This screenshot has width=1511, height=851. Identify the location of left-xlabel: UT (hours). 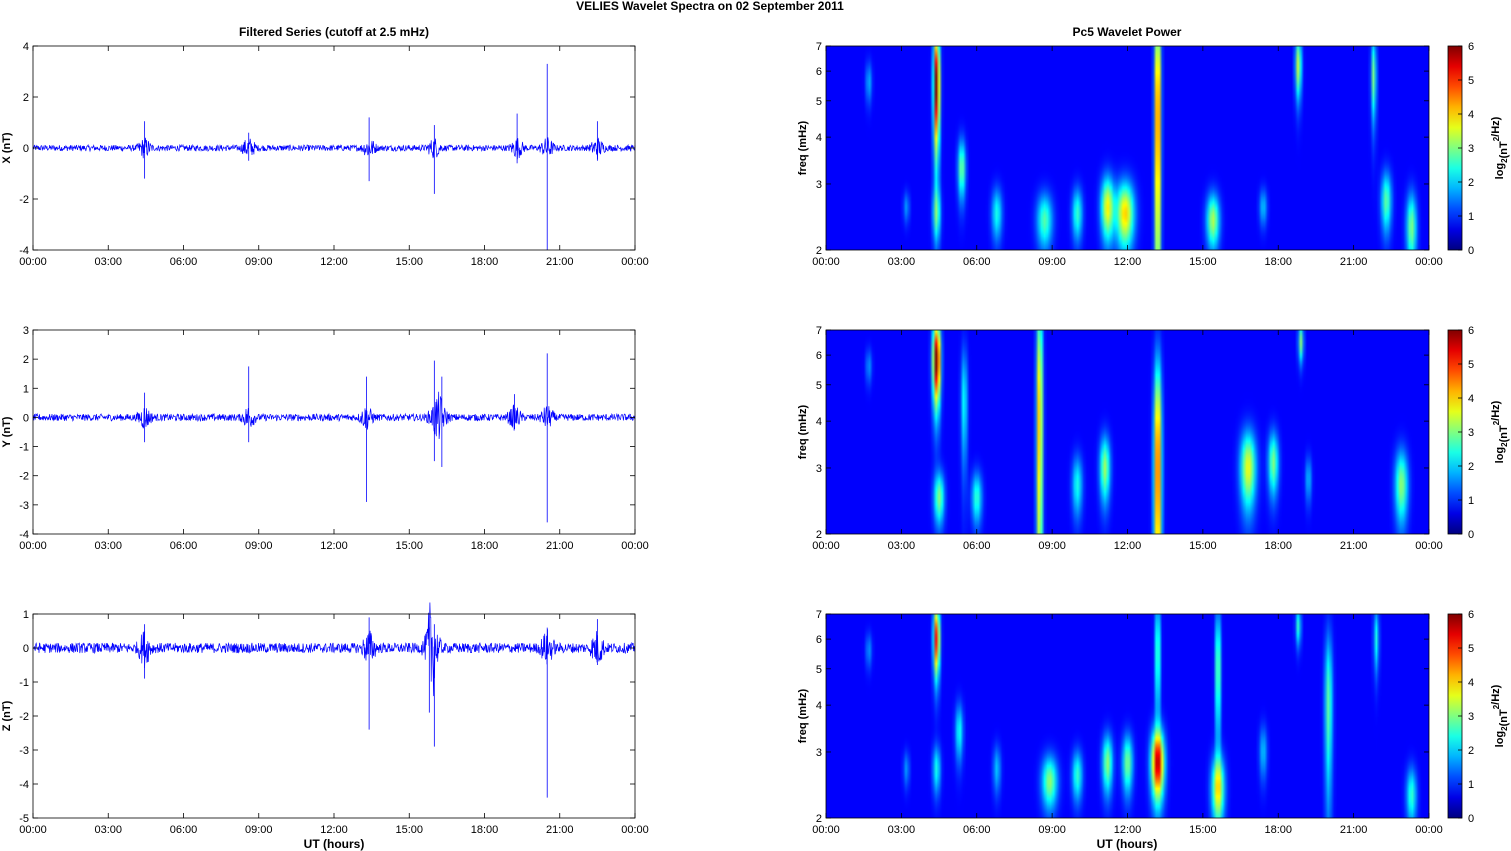
(334, 844).